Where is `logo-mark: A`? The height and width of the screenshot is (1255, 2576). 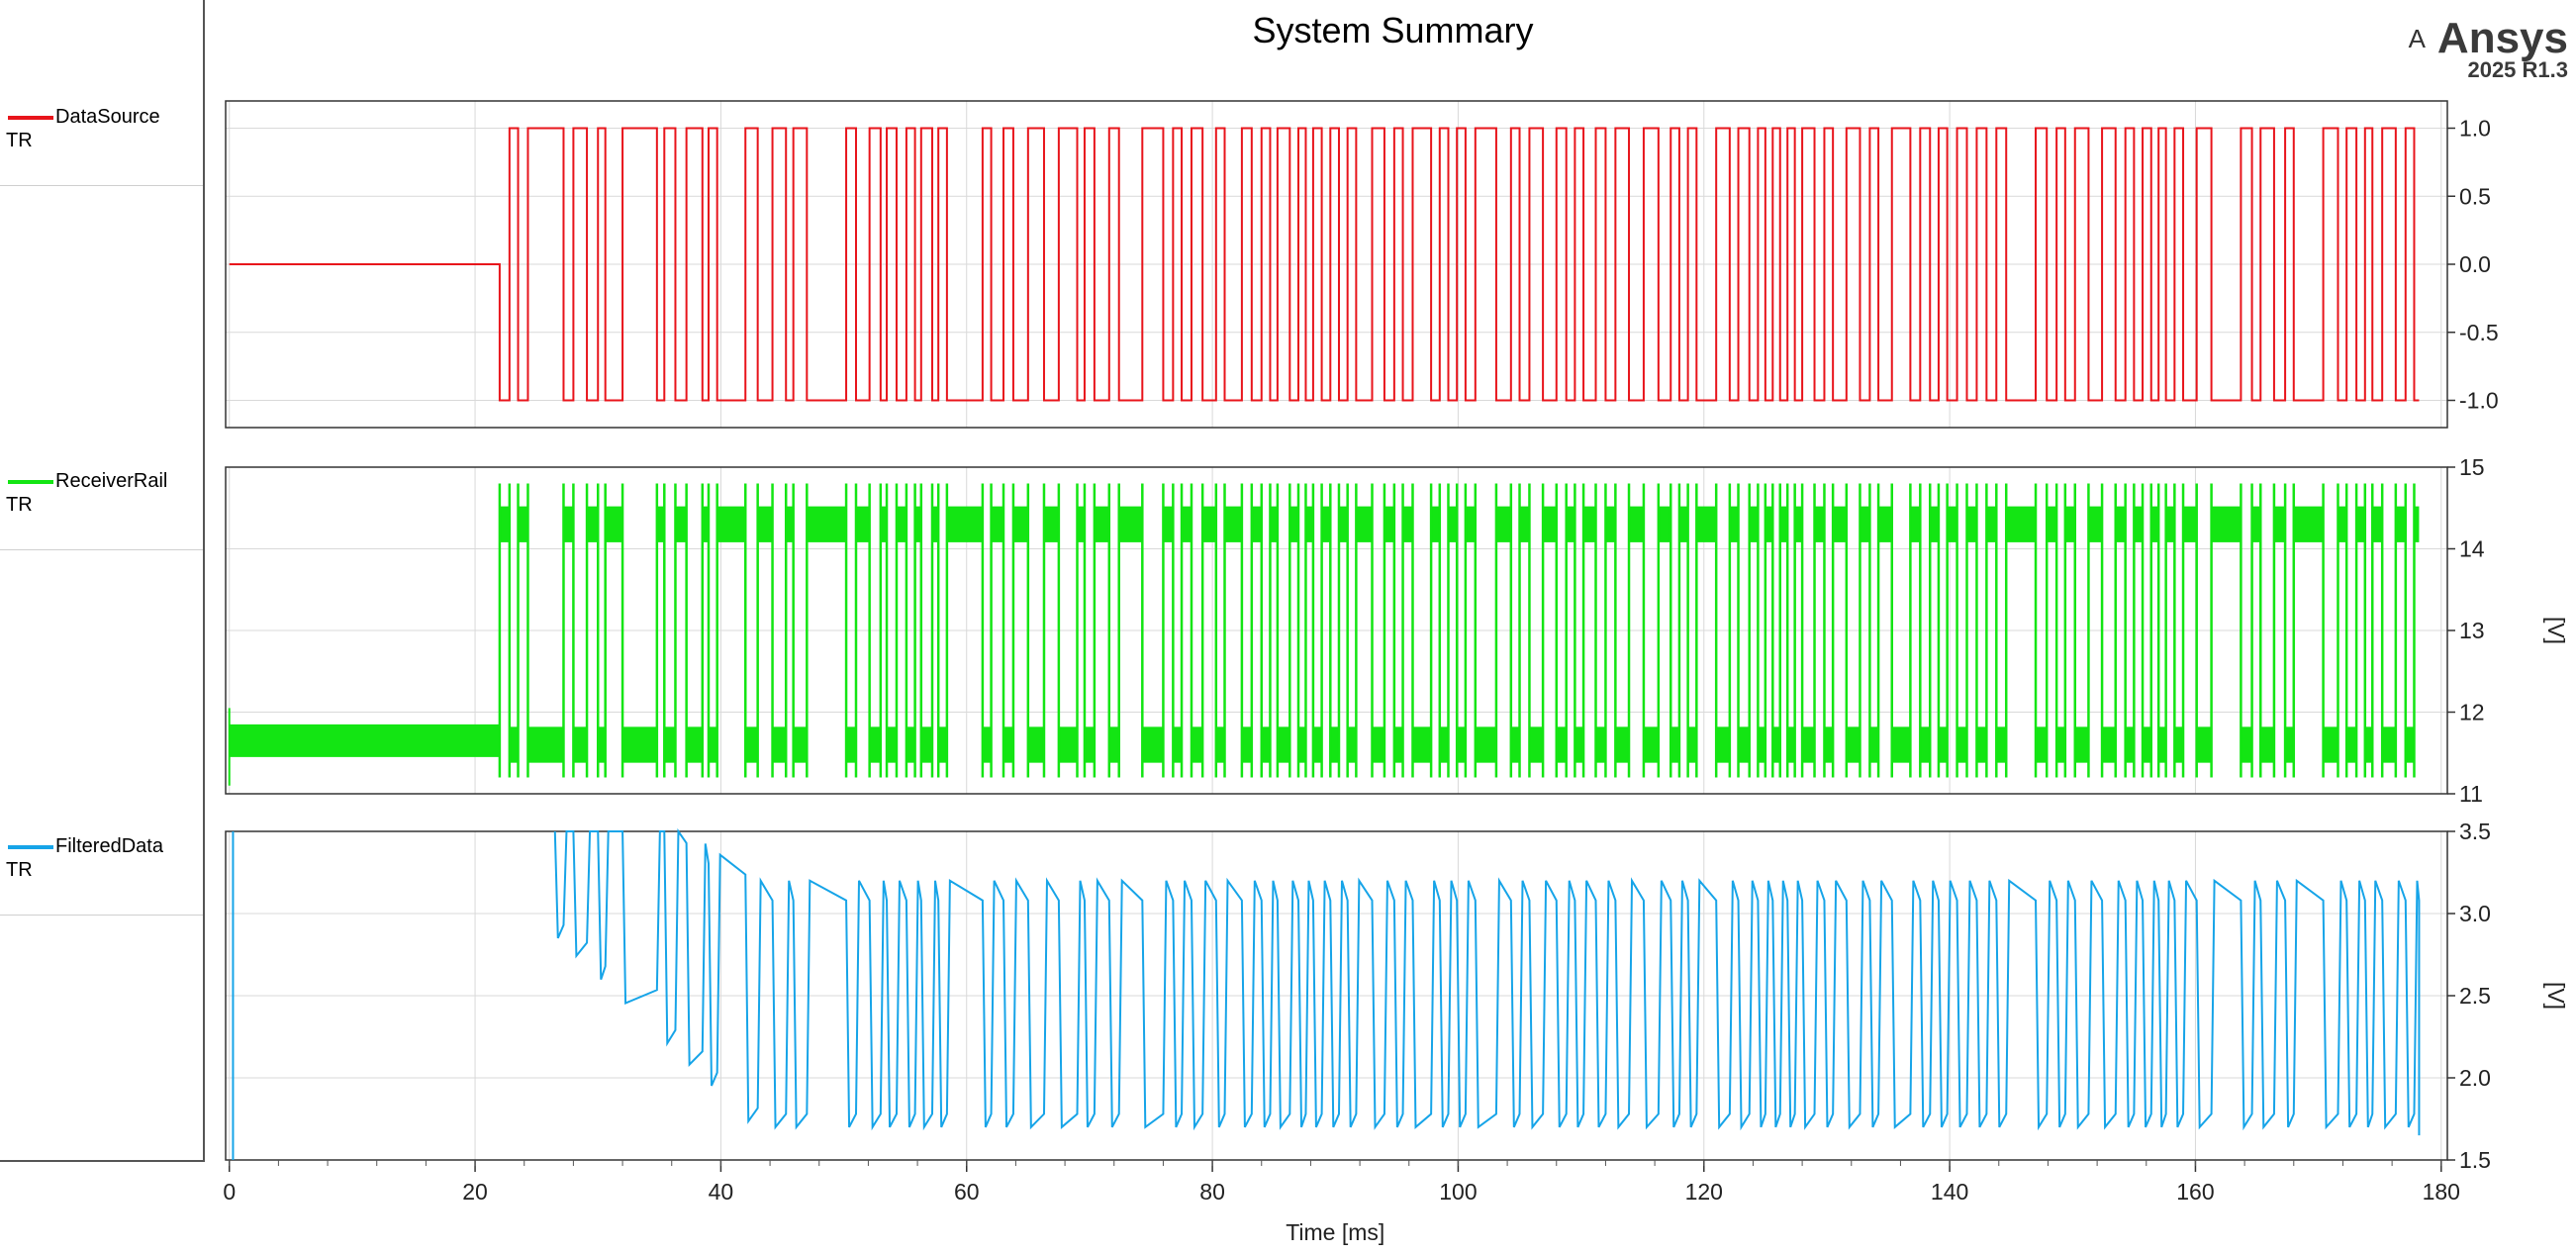 logo-mark: A is located at coordinates (2417, 38).